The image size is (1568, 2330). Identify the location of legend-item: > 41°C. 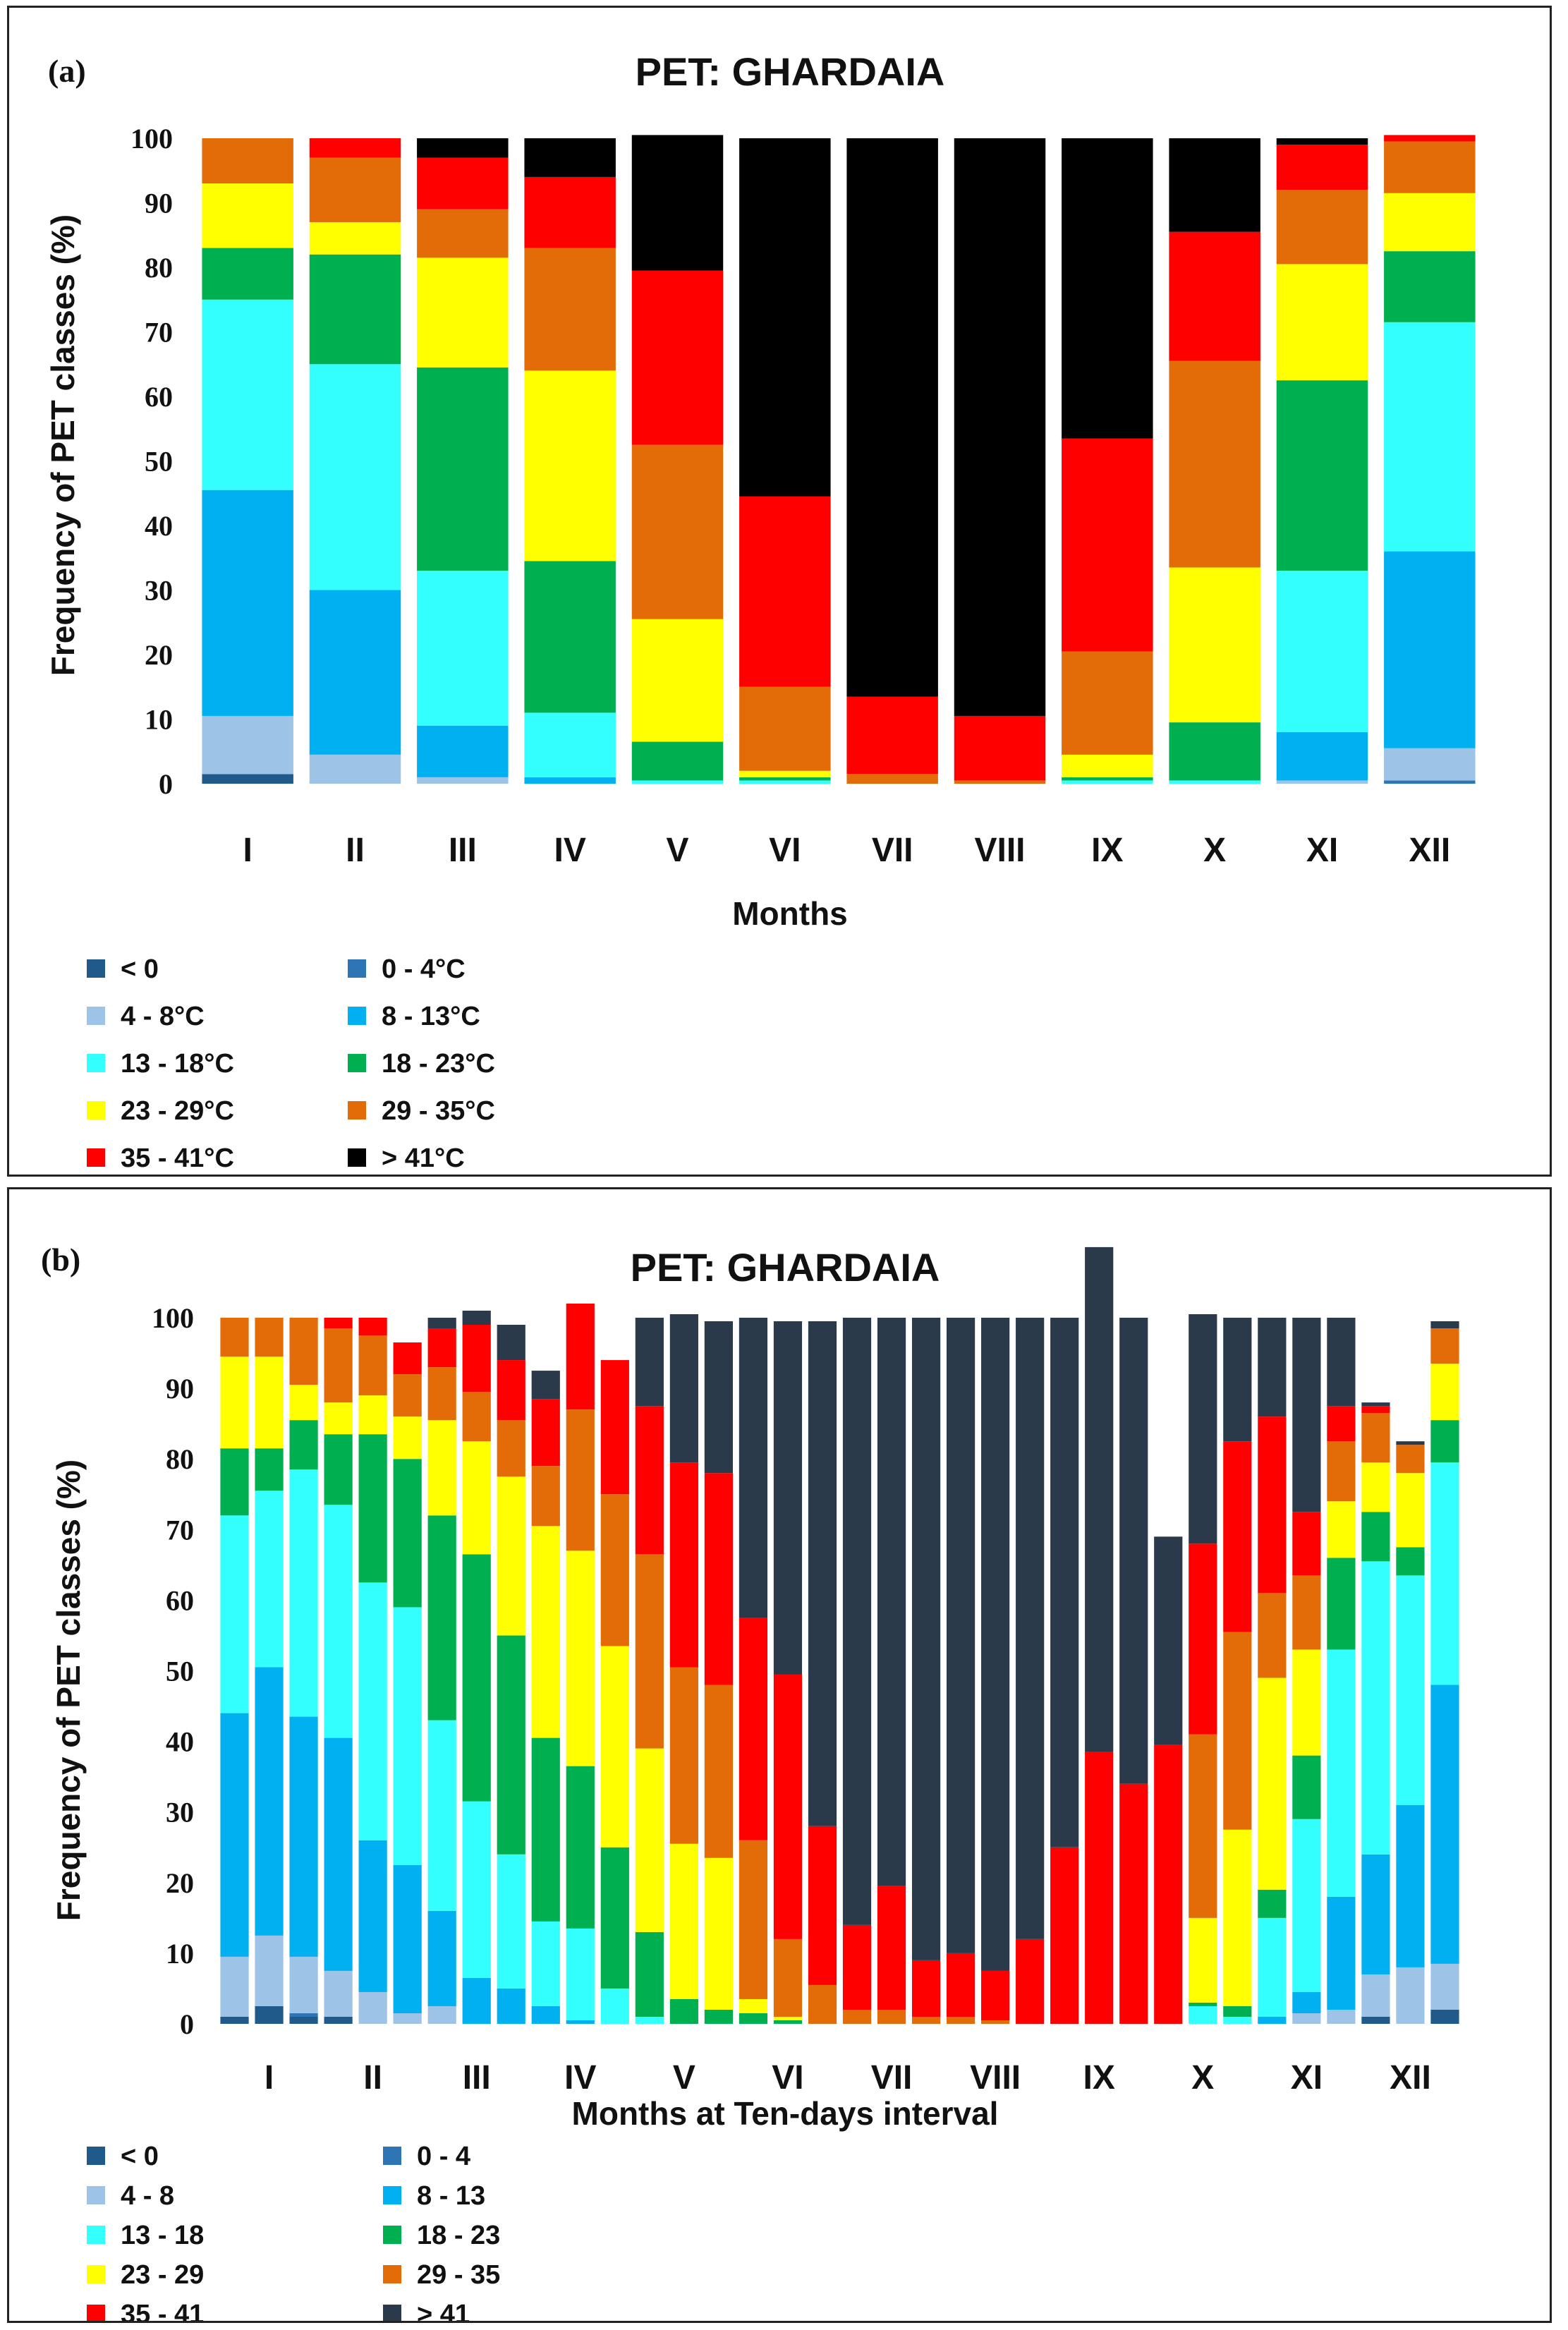
(406, 1158).